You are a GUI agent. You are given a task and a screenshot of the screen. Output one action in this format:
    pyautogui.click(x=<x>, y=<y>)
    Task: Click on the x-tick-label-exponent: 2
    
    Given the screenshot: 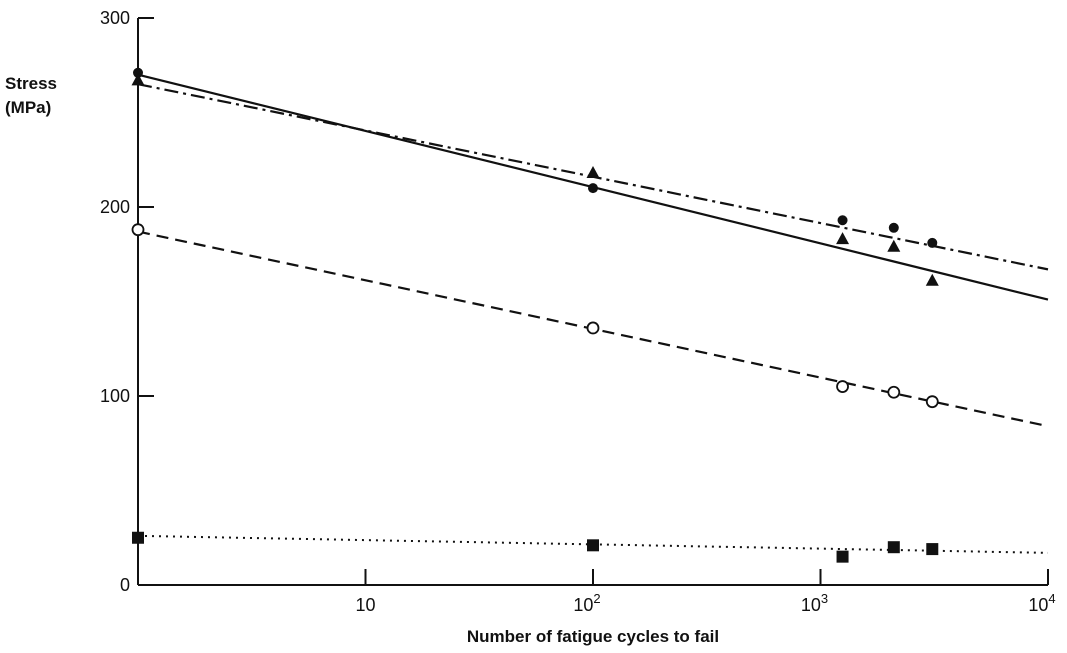 What is the action you would take?
    pyautogui.click(x=596, y=598)
    